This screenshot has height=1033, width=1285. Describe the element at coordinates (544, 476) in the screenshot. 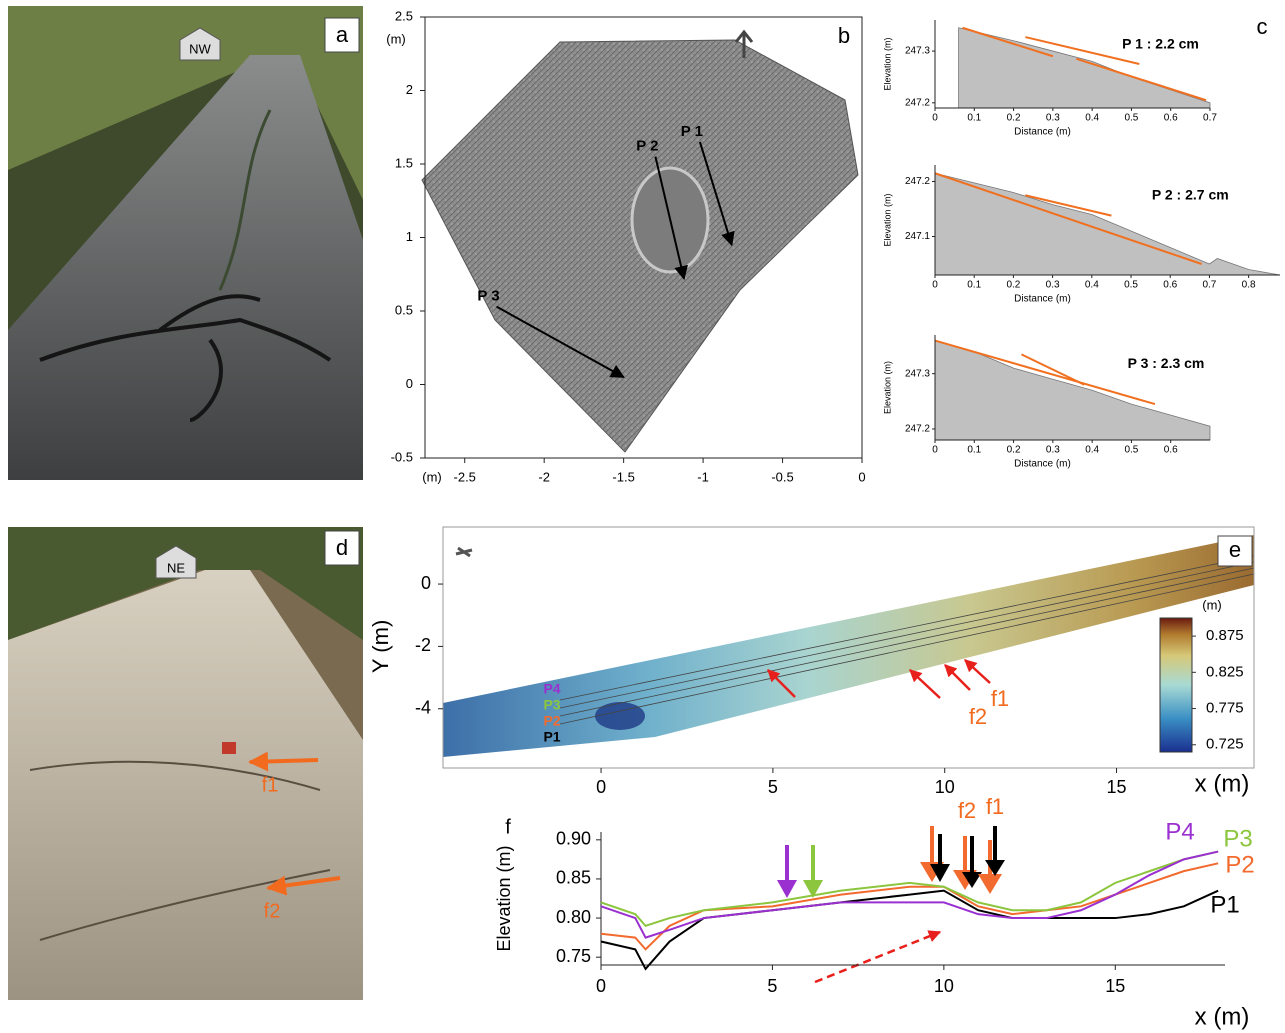

I see `x-tick-label: -2` at that location.